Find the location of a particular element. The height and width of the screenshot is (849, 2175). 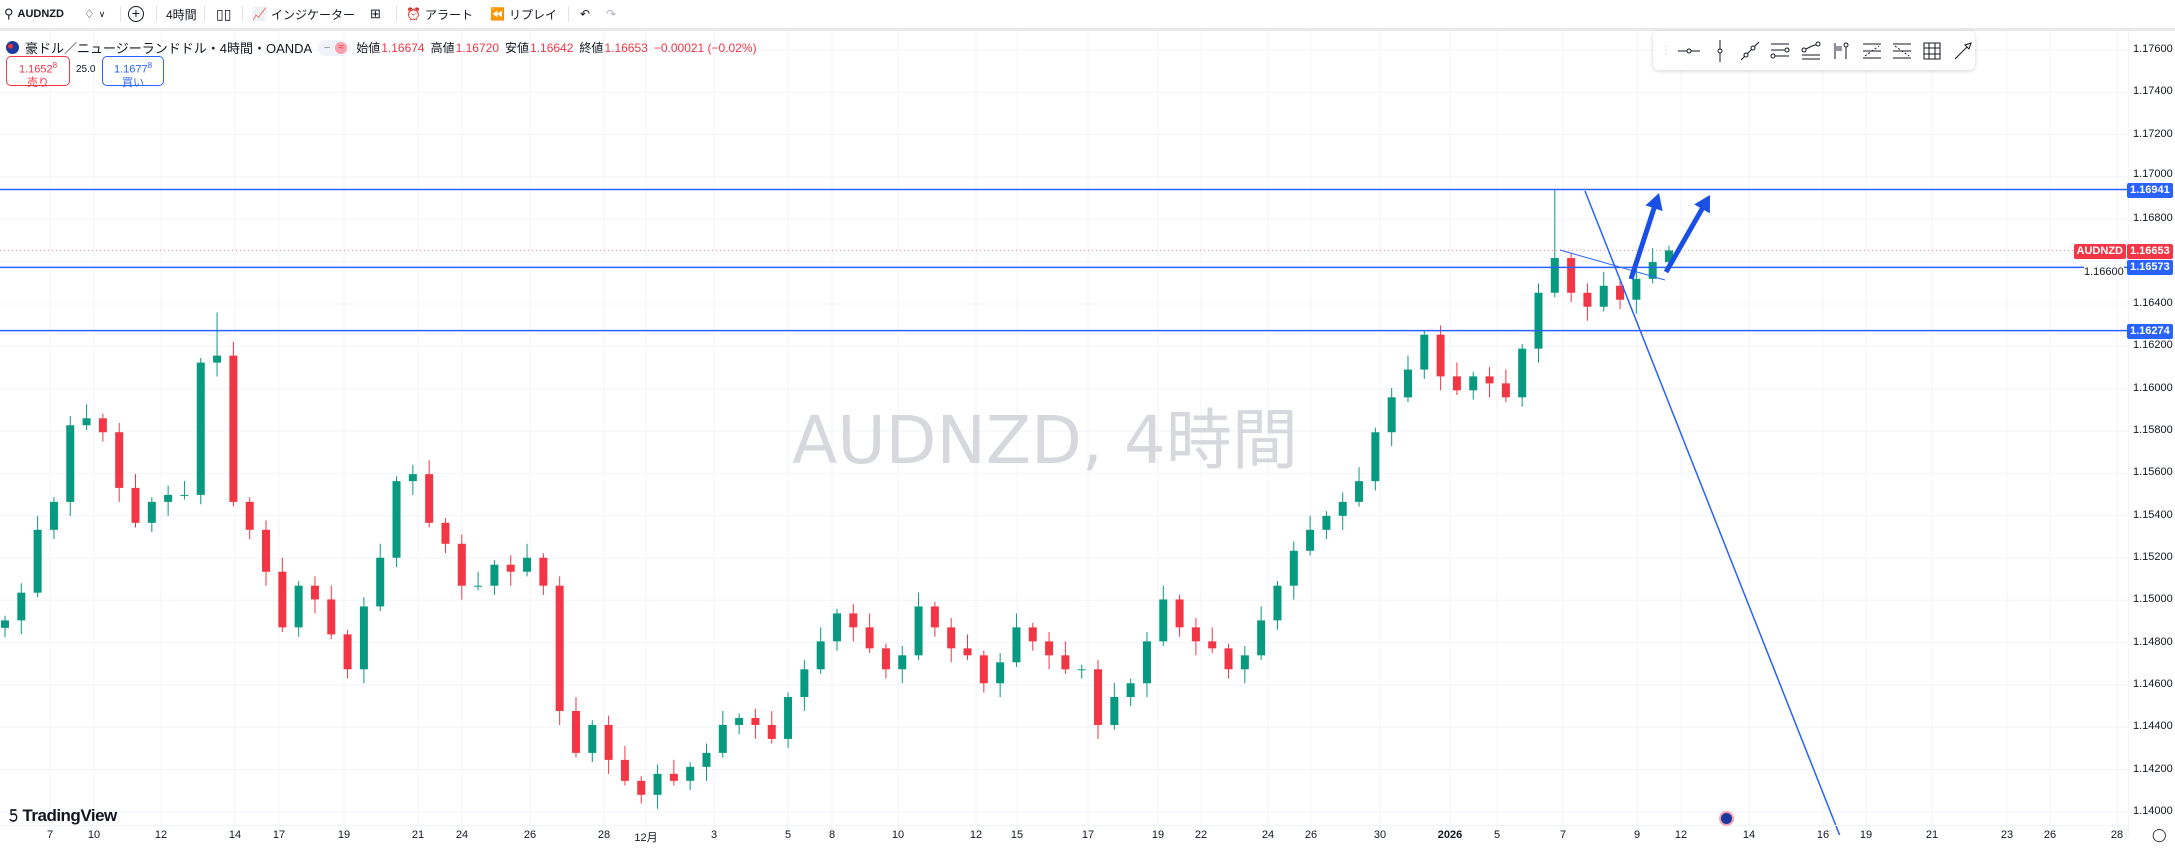

plus-circle-icon: + is located at coordinates (136, 14).